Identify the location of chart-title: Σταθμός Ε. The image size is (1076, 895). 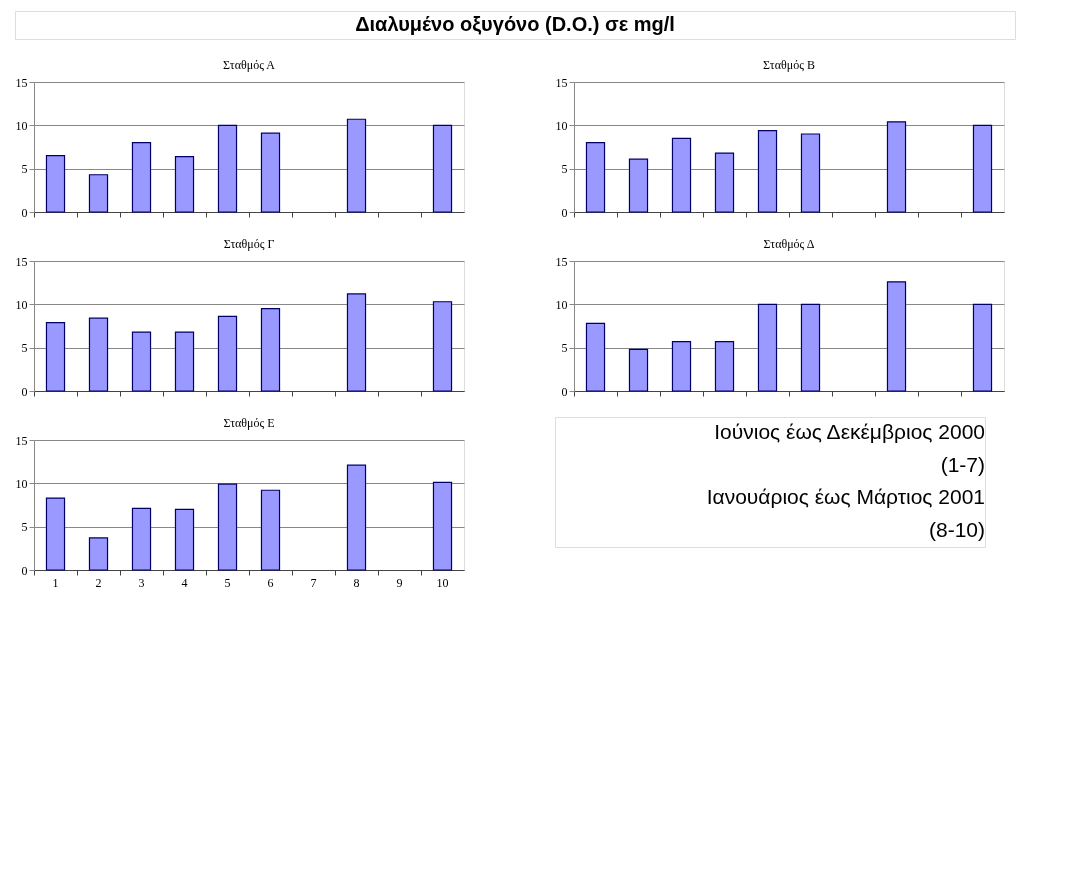
(249, 423).